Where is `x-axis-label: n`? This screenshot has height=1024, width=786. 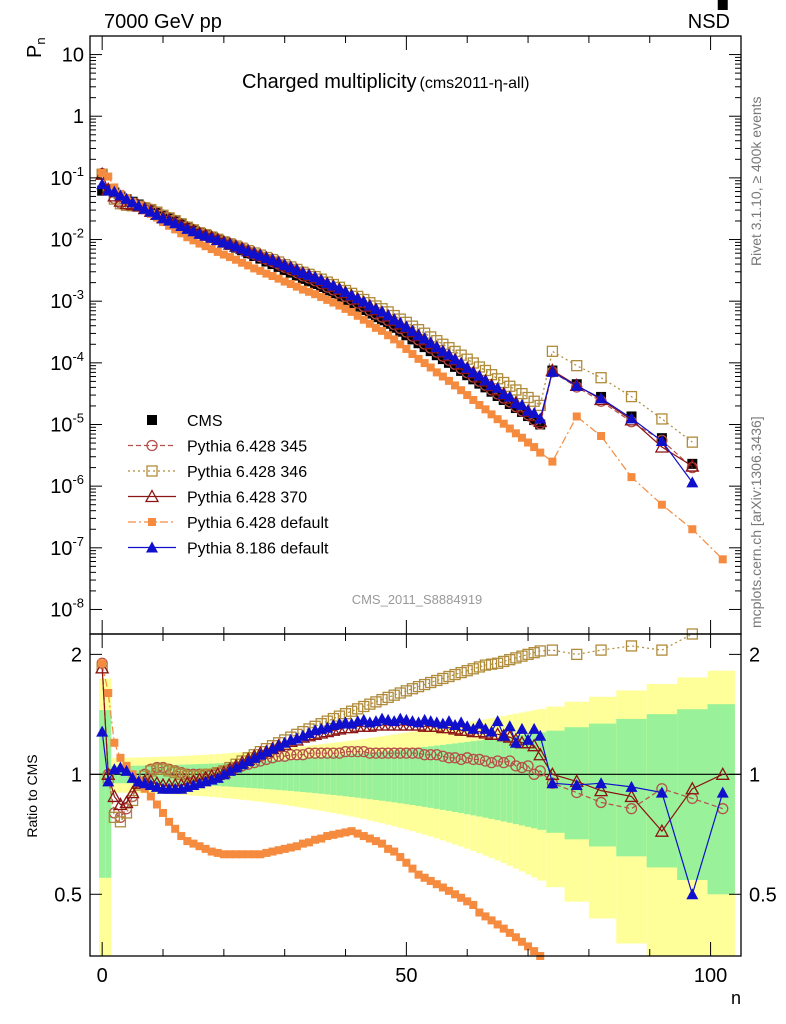 x-axis-label: n is located at coordinates (736, 998).